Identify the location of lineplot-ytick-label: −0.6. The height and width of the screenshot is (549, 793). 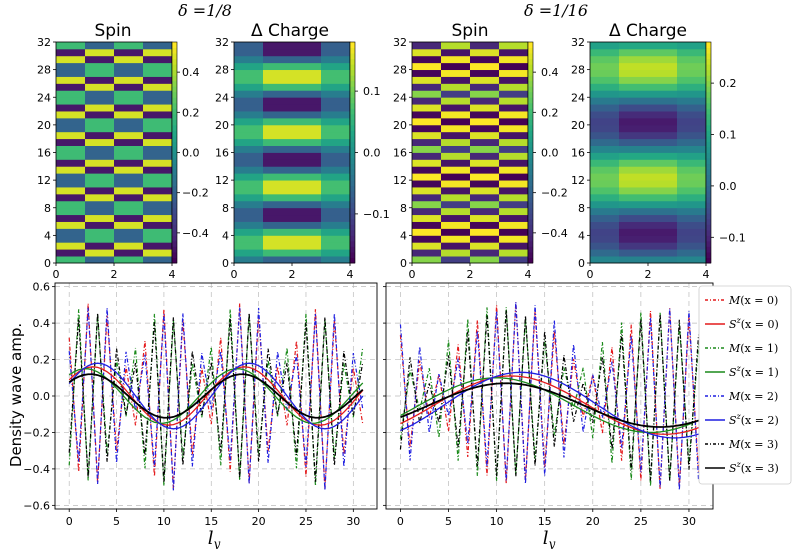
(36, 505).